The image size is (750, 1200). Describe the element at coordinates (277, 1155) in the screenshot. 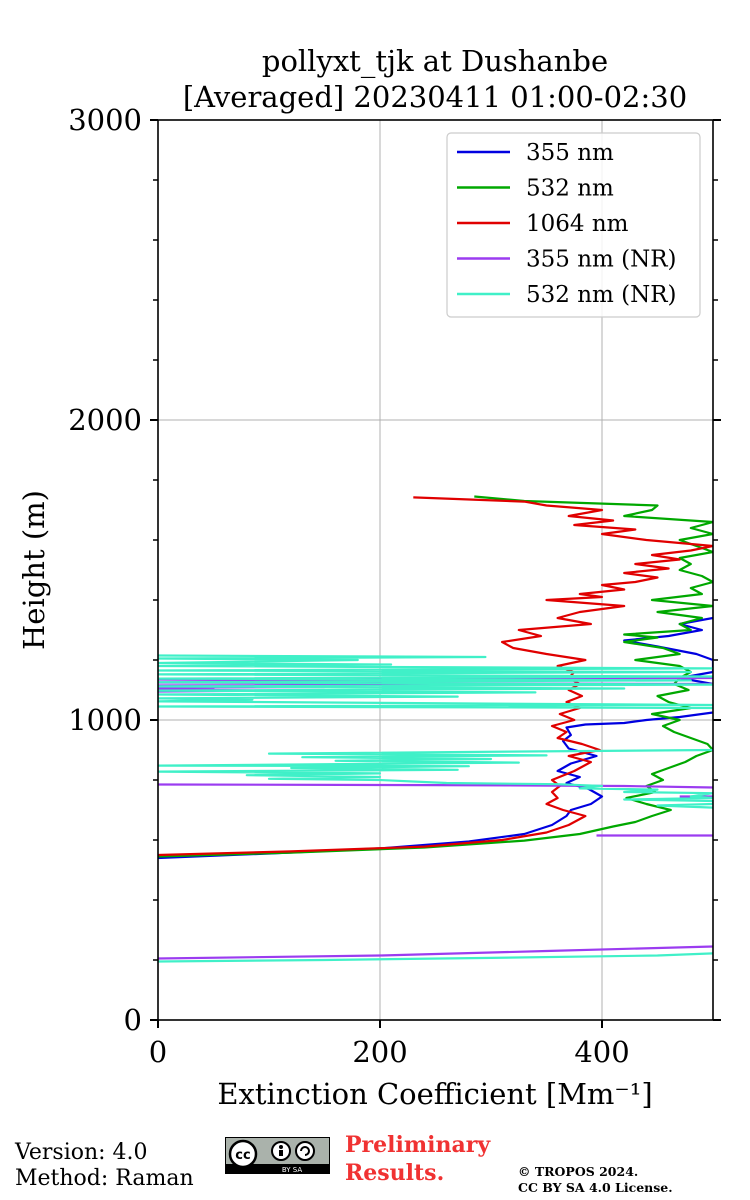

I see `cc-by-sa-logo: cc BY SA` at that location.